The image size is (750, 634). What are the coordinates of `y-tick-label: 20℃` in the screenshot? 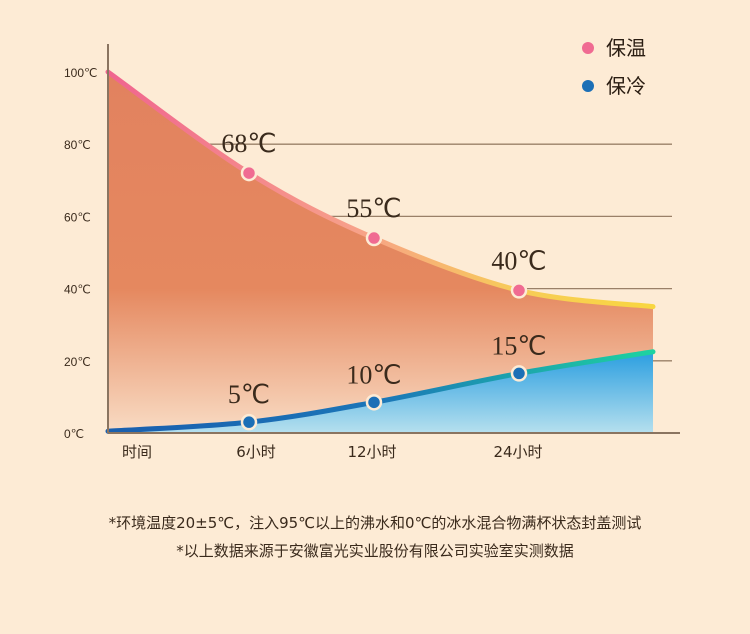 It's located at (77, 362).